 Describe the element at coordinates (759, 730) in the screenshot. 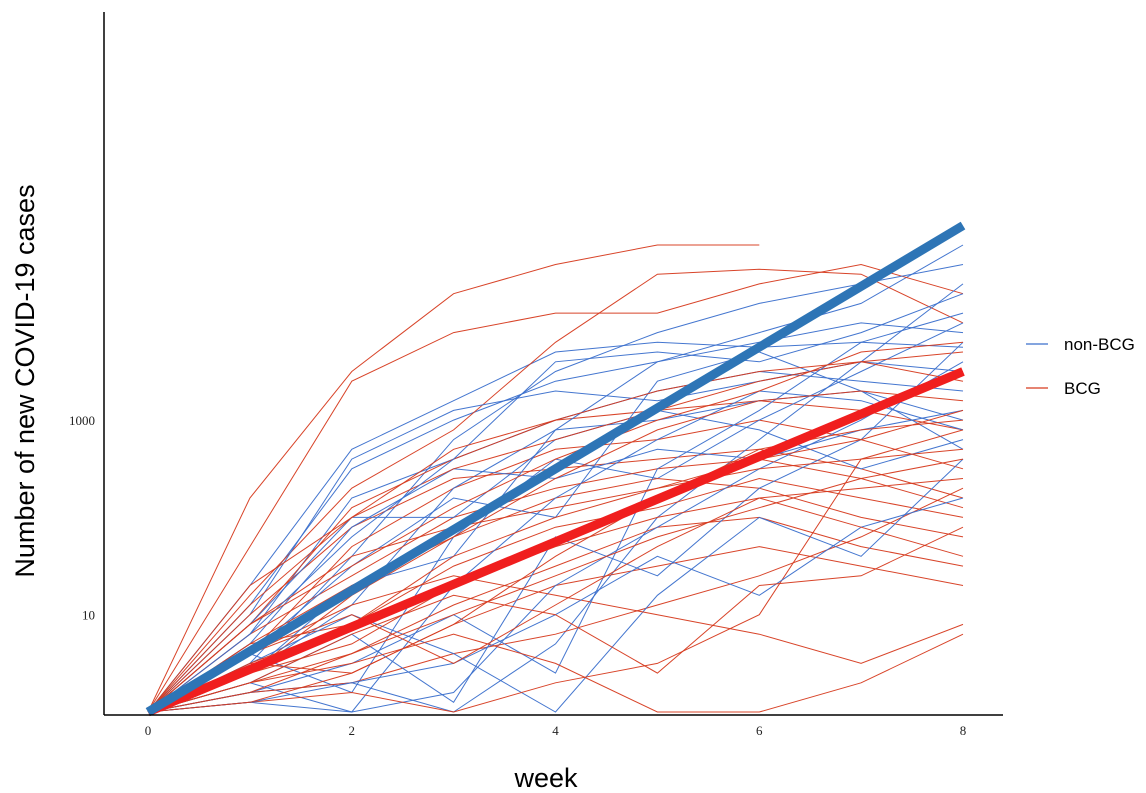

I see `x-tick-label: 6` at that location.